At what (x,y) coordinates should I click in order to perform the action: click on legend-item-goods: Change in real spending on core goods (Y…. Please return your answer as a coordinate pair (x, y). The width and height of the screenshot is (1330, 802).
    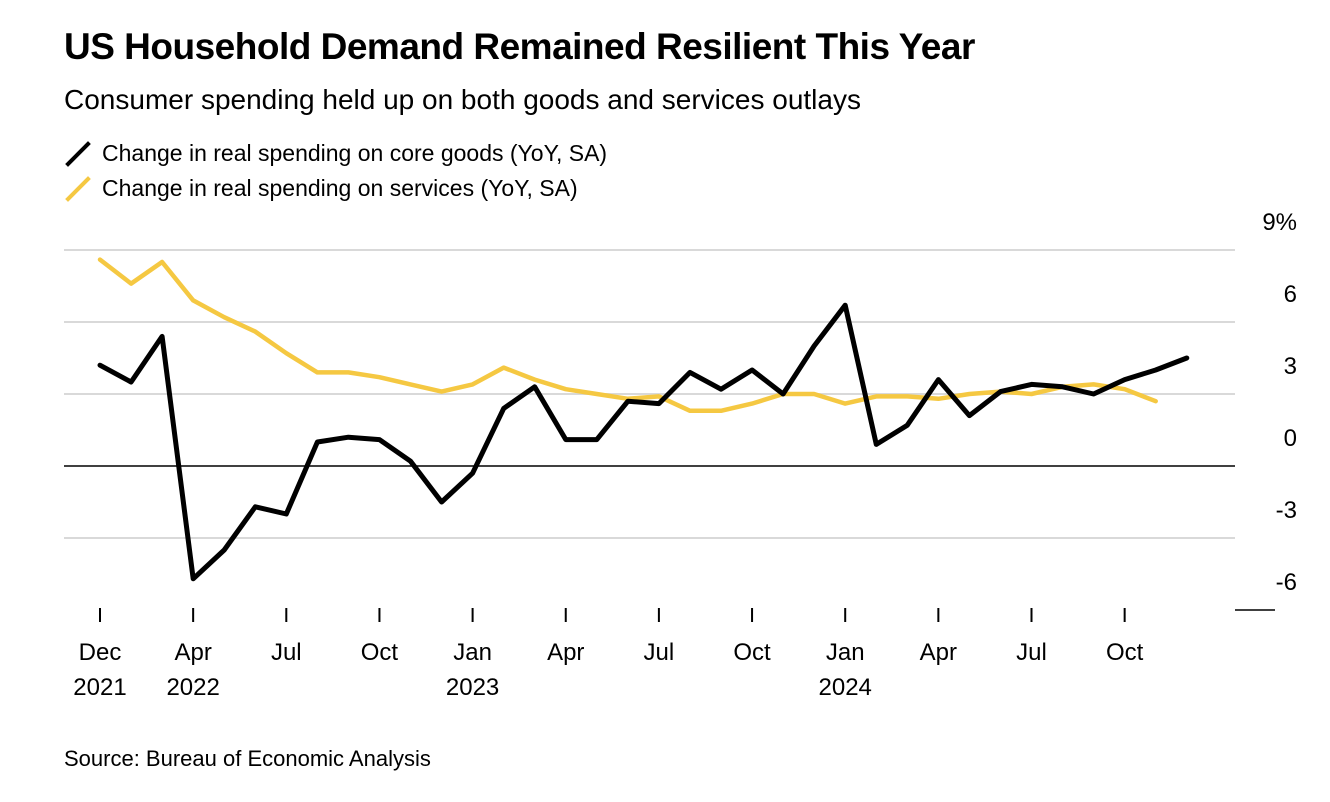
    Looking at the image, I should click on (335, 153).